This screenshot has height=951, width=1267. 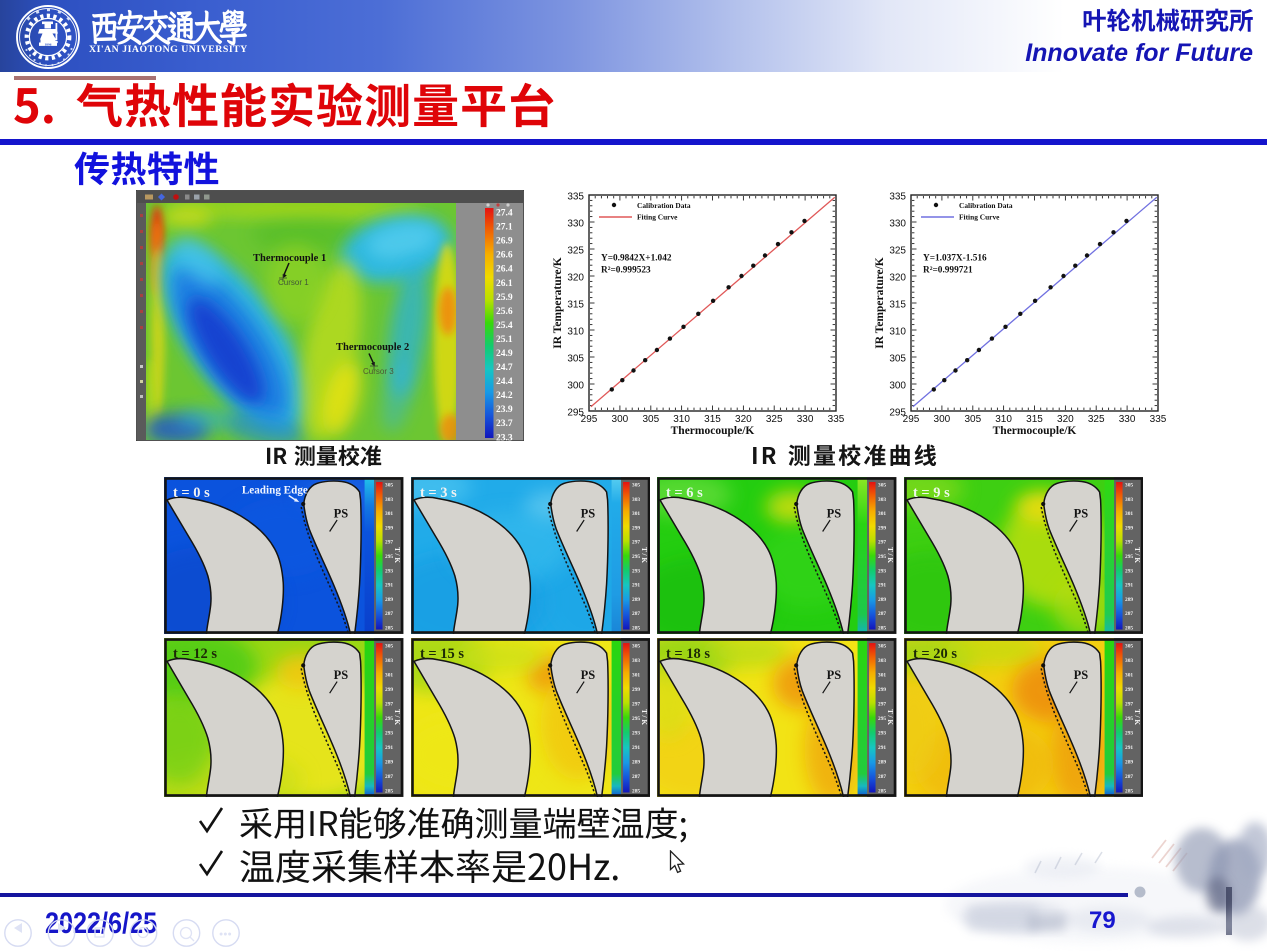 I want to click on svg-text: 25.6, so click(x=504, y=312).